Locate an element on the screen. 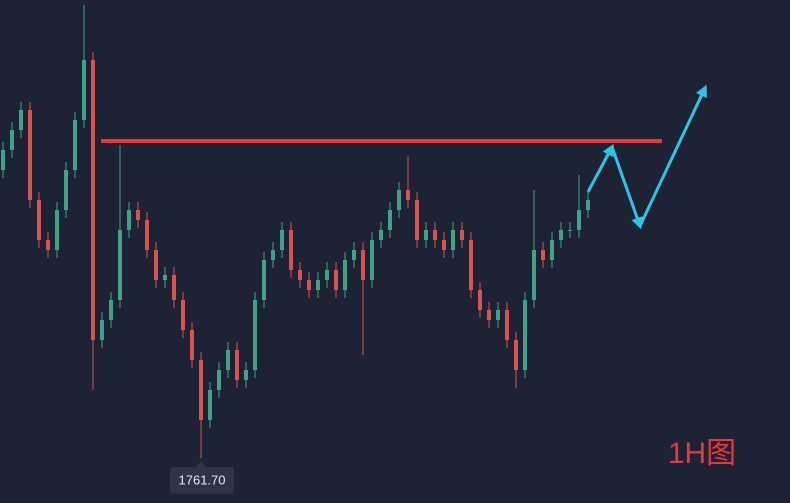 This screenshot has height=503, width=790. timeframe-label: 1H图 is located at coordinates (702, 453).